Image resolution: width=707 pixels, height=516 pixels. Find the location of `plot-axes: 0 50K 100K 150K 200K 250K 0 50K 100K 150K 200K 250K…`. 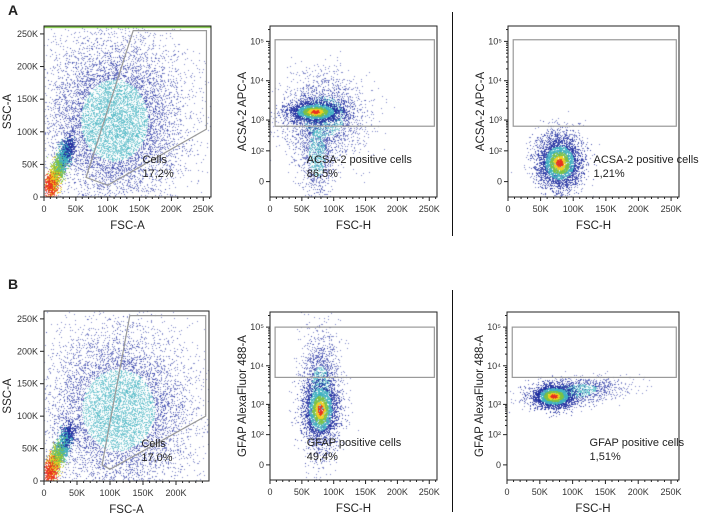

plot-axes: 0 50K 100K 150K 200K 250K 0 50K 100K 150K 200K 250K… is located at coordinates (108, 128).